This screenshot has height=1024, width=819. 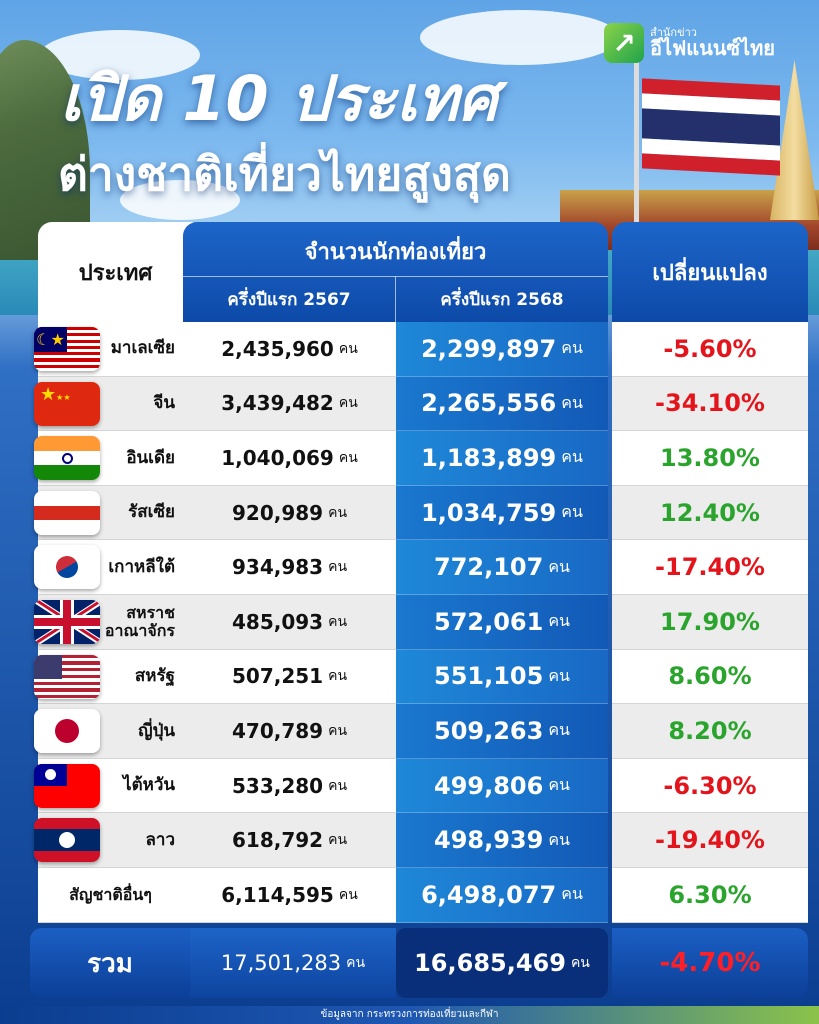 What do you see at coordinates (150, 457) in the screenshot?
I see `country-name: อินเดีย` at bounding box center [150, 457].